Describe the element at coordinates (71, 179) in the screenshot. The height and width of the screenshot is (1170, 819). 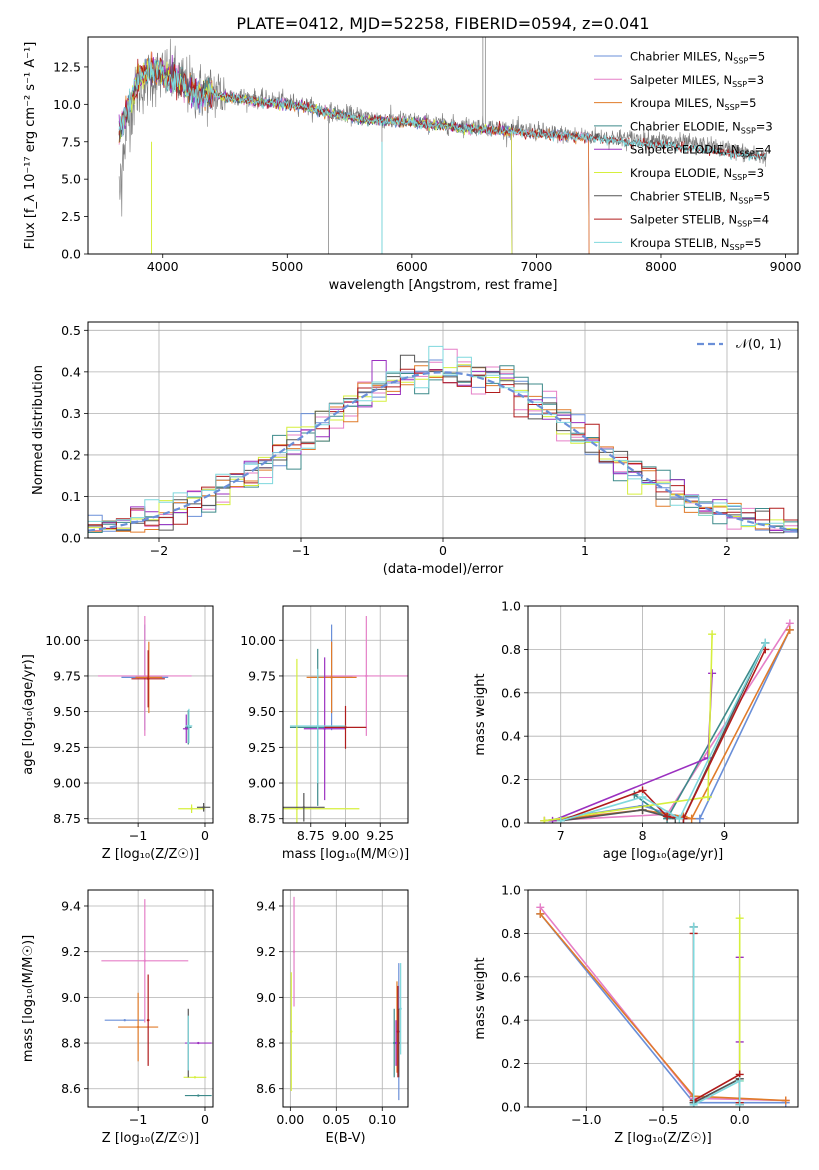
I see `y-tick-label: 5.0` at that location.